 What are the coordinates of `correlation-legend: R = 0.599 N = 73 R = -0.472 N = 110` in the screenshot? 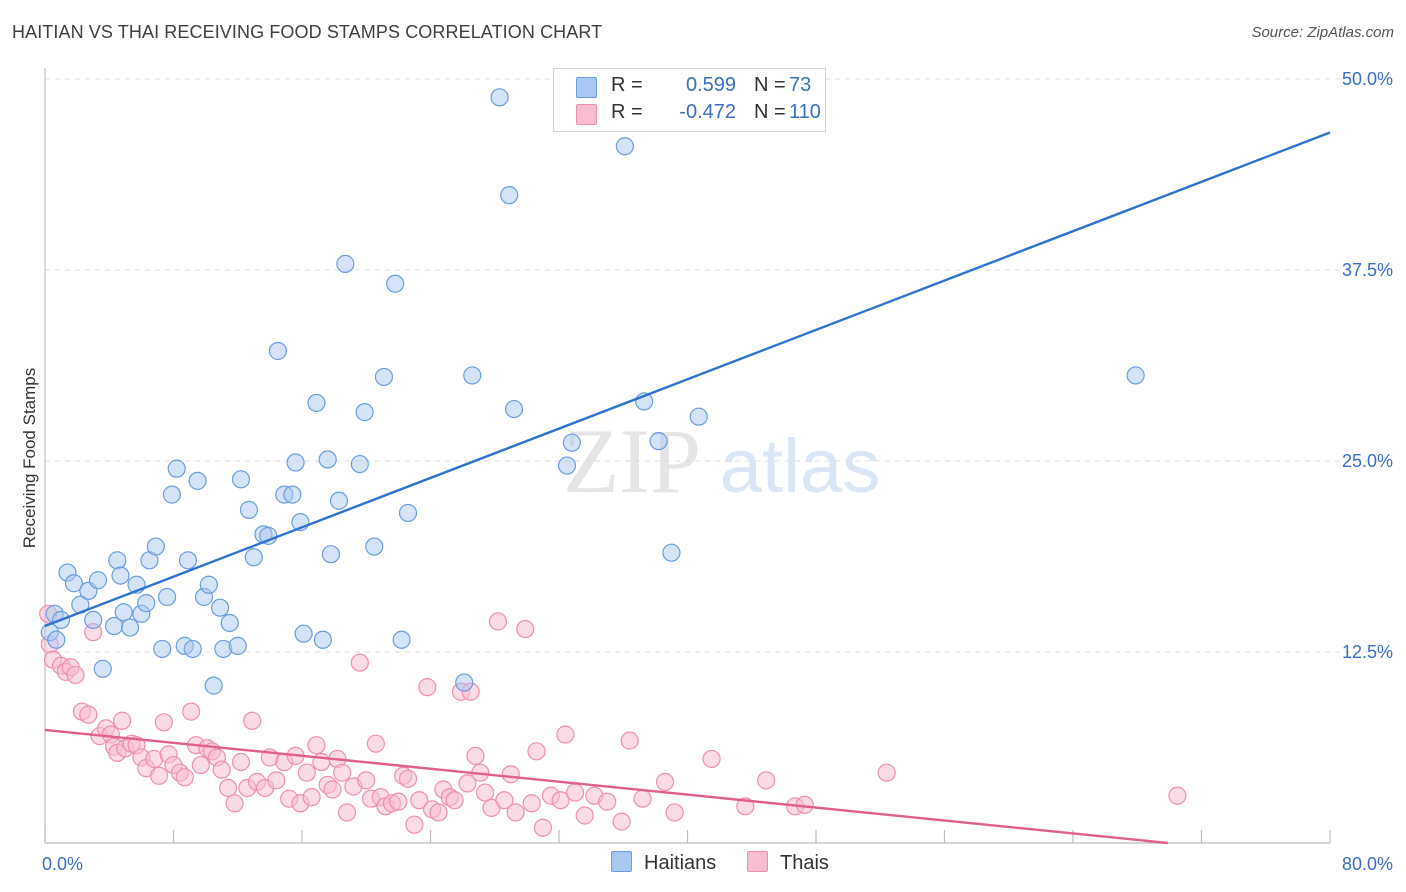 It's located at (689, 100).